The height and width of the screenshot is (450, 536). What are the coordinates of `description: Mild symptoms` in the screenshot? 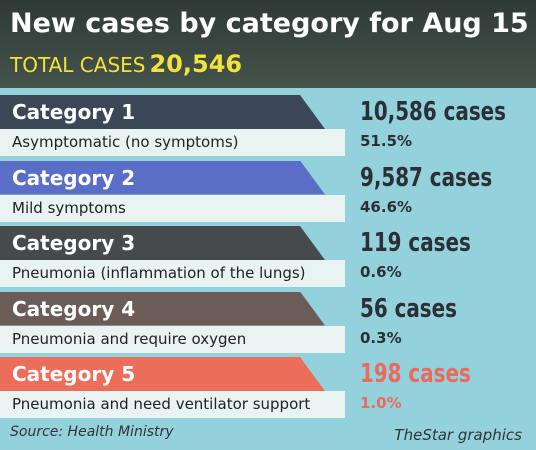 It's located at (172, 208).